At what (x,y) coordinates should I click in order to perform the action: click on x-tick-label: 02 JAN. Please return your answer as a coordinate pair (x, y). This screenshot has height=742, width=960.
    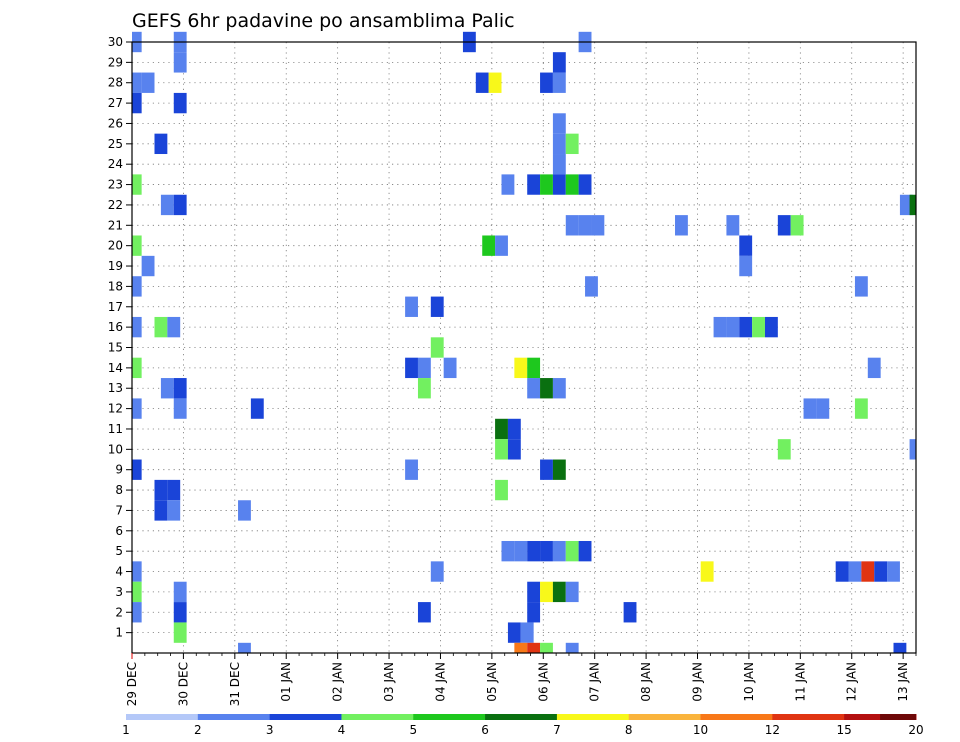
    Looking at the image, I should click on (338, 682).